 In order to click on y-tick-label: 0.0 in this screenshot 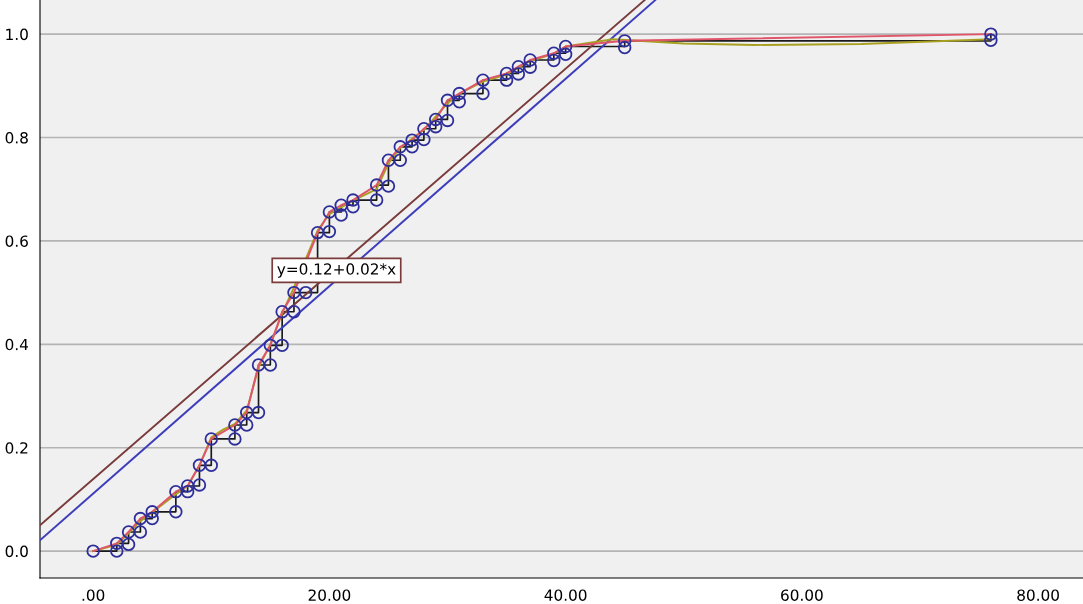, I will do `click(16, 551)`.